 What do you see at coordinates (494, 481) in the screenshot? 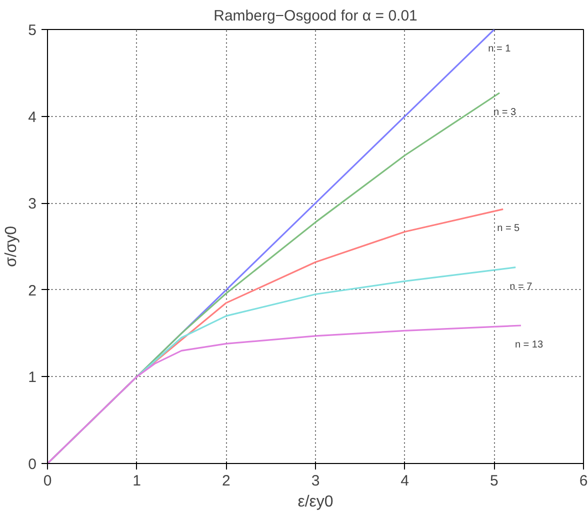
I see `x-tick-label: 5` at bounding box center [494, 481].